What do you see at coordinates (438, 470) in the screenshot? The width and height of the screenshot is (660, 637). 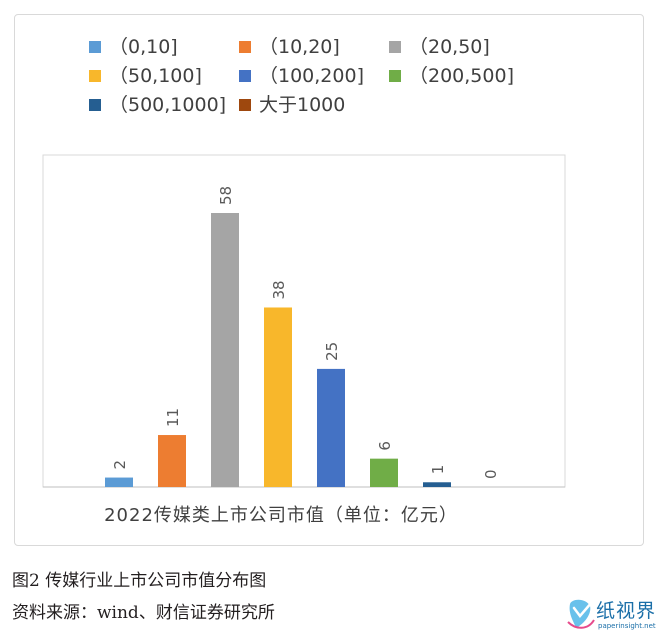 I see `data-label: 1` at bounding box center [438, 470].